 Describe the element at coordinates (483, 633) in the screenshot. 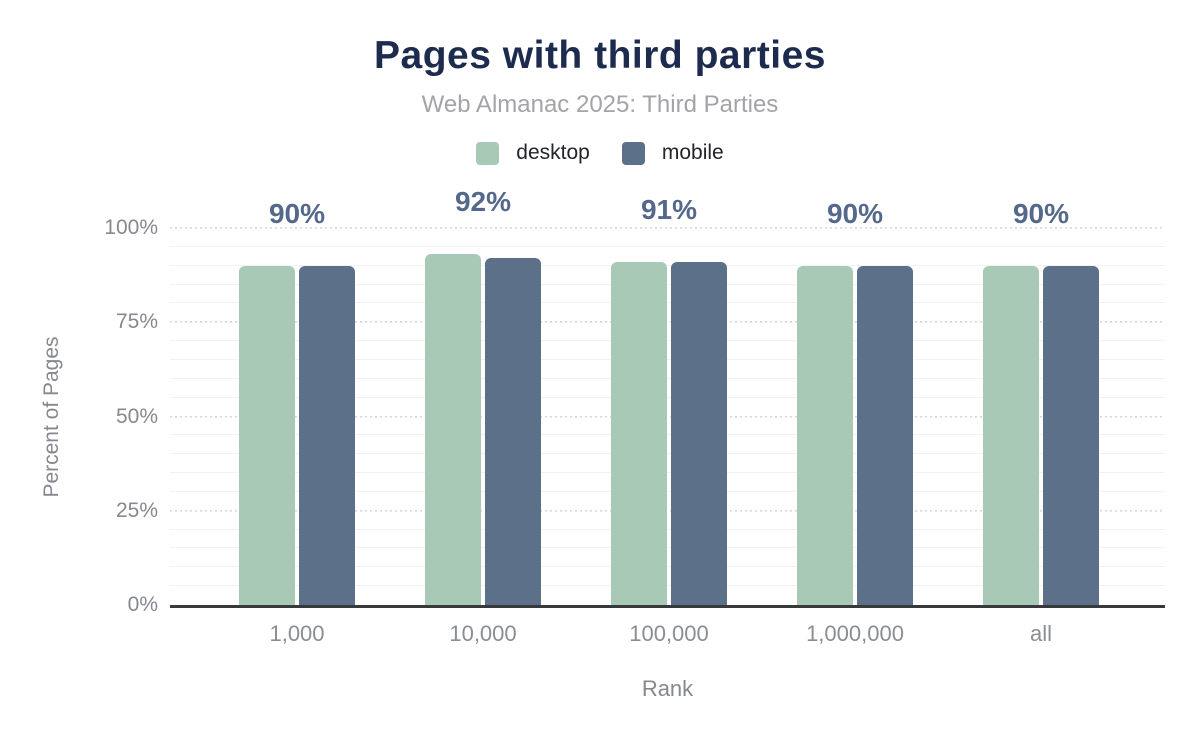

I see `x-tick-label: 10,000` at that location.